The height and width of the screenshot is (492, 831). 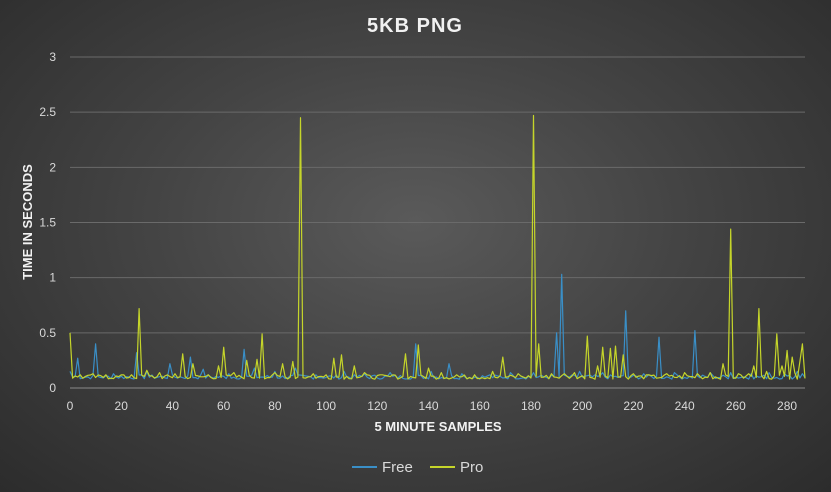 I want to click on y-tick-label: 1.5, so click(x=47, y=223).